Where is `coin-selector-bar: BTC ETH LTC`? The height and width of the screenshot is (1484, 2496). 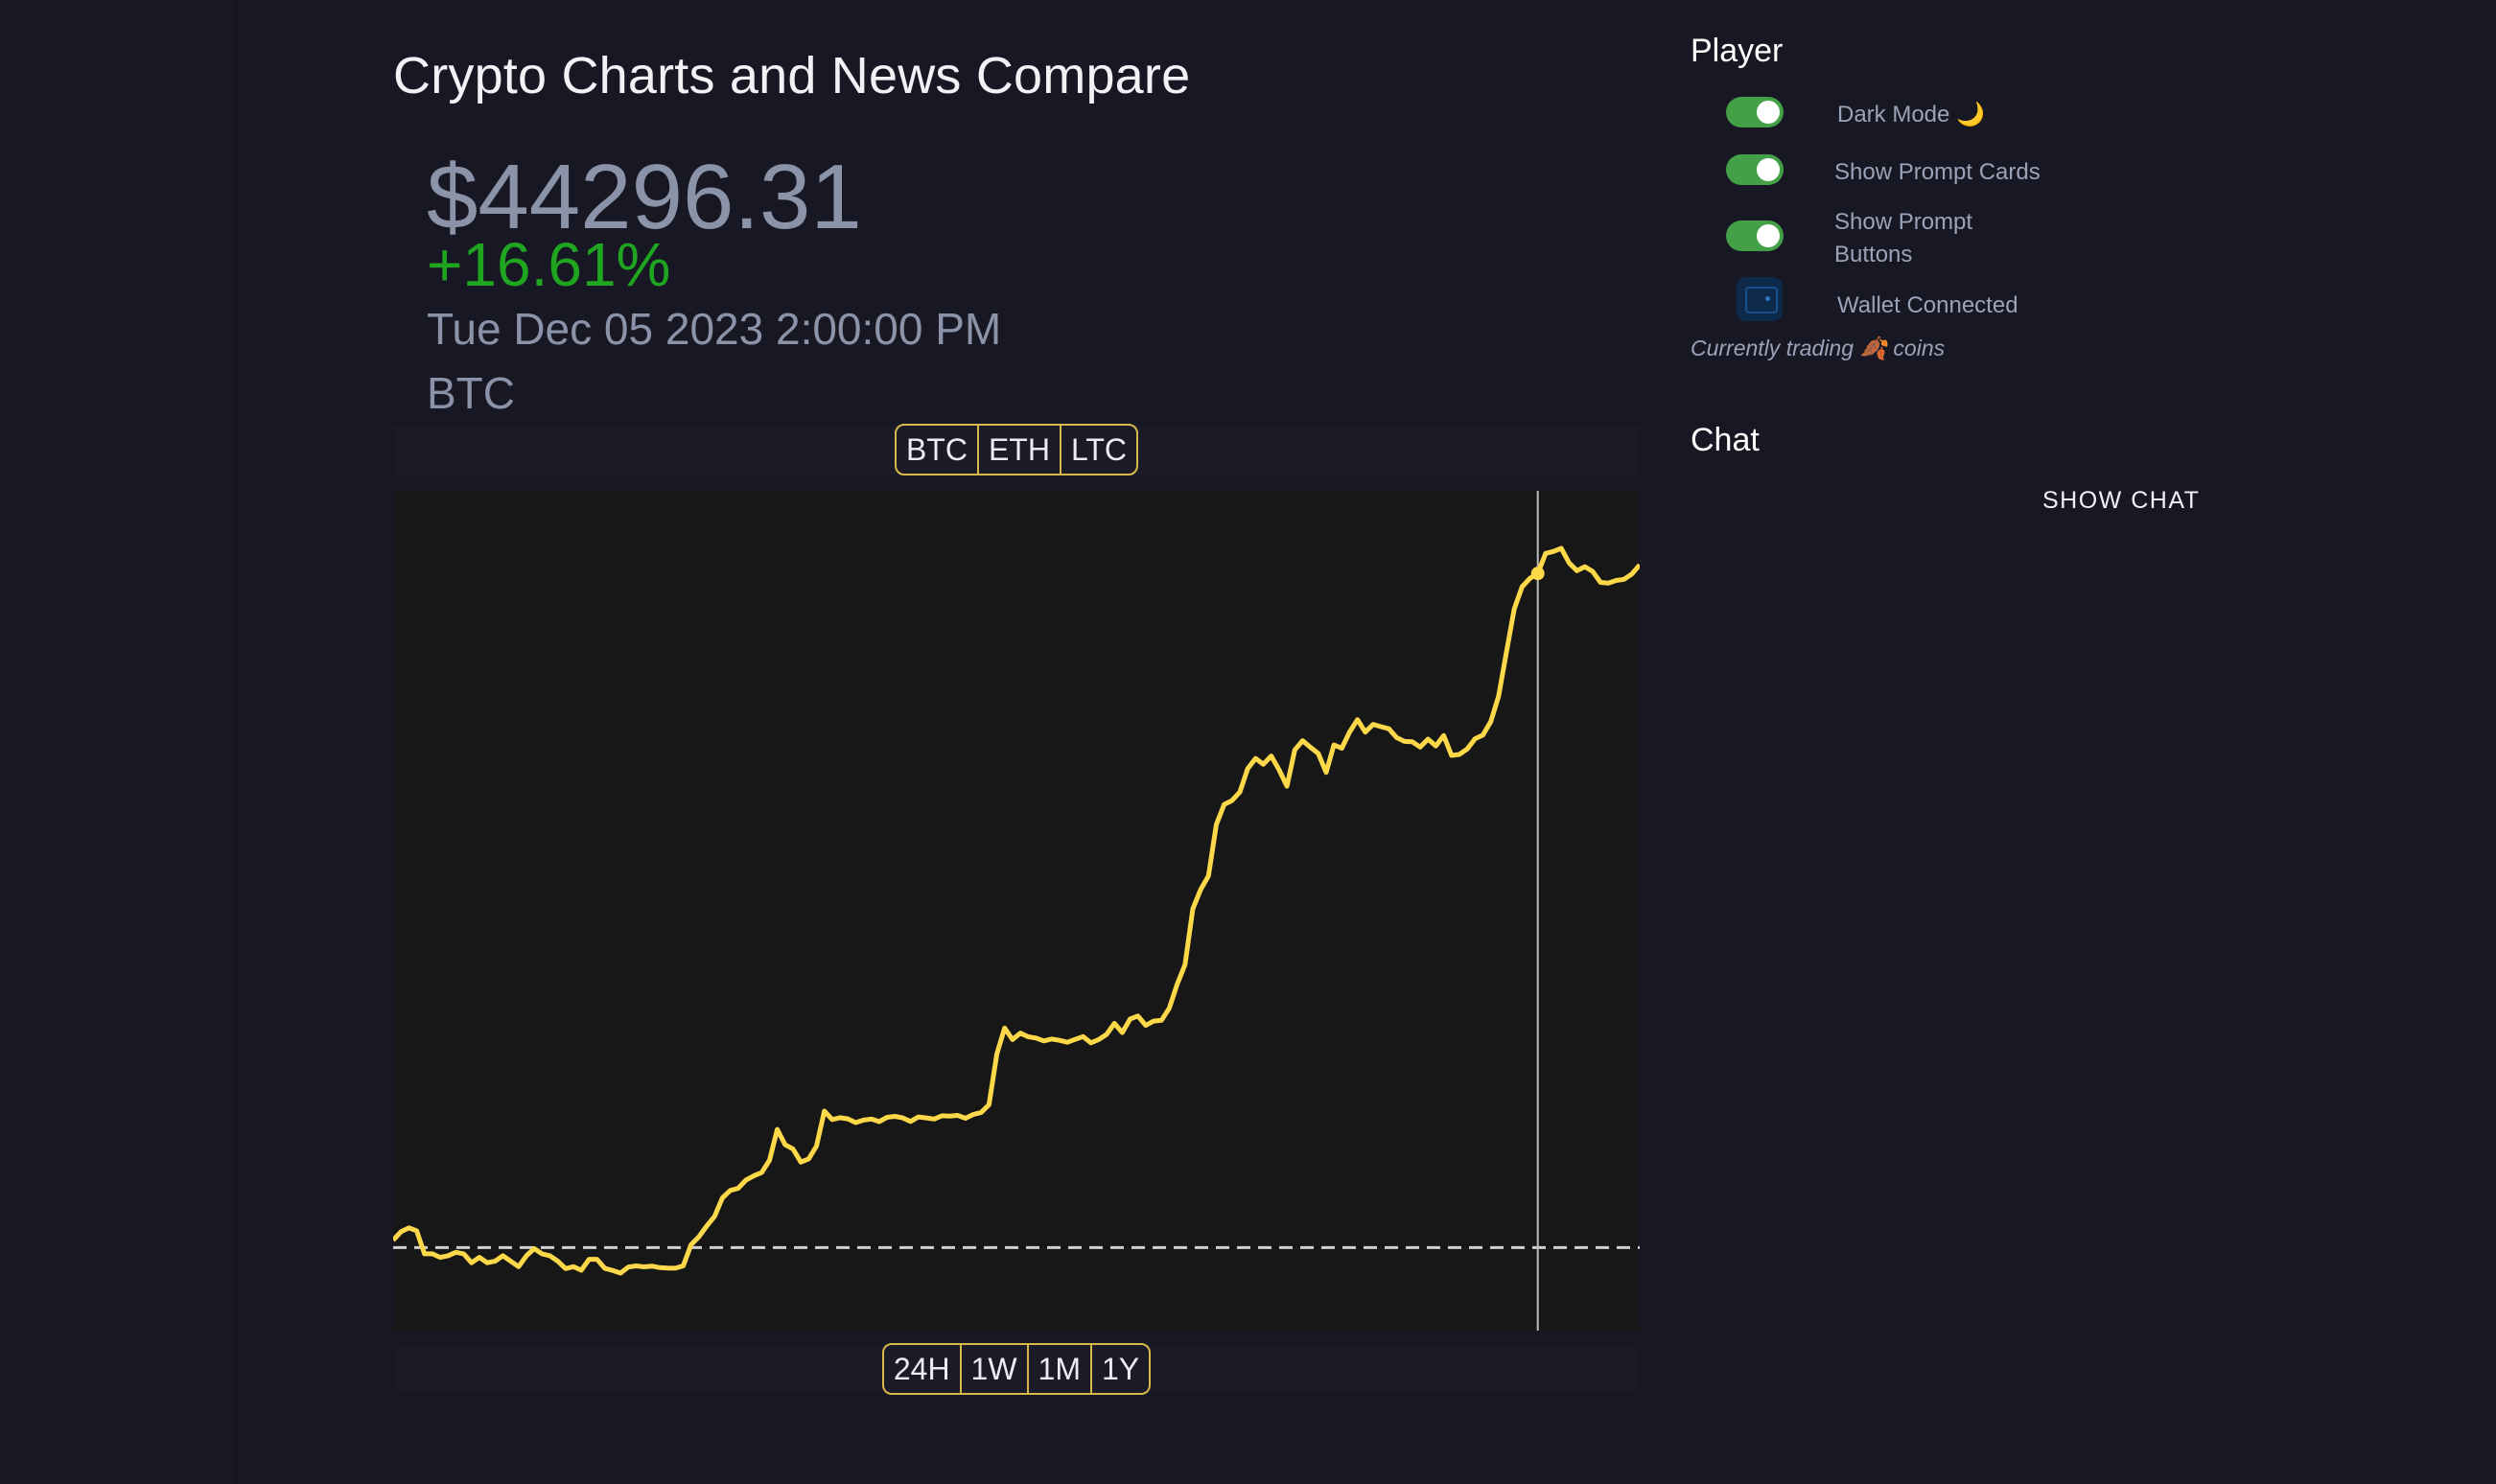
coin-selector-bar: BTC ETH LTC is located at coordinates (1016, 449).